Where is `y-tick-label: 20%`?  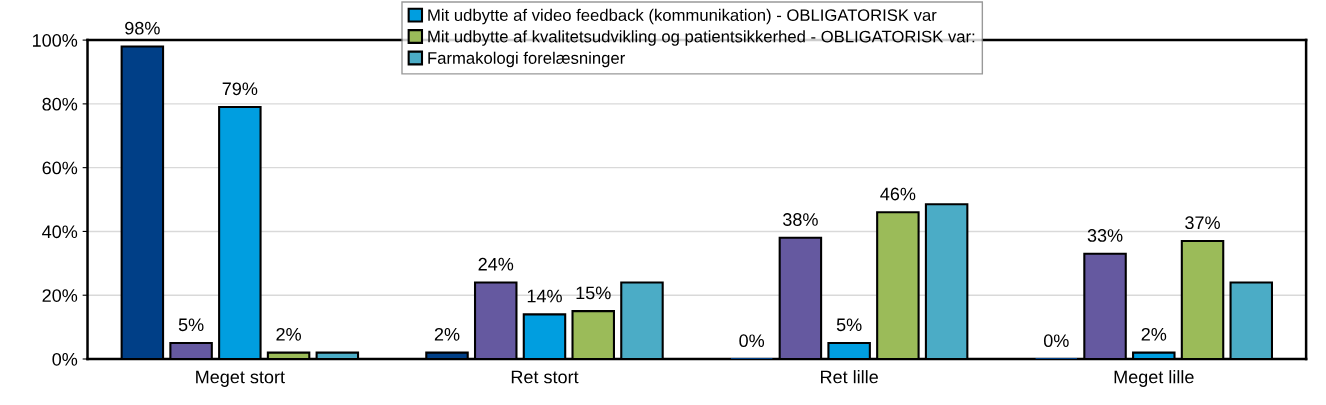
y-tick-label: 20% is located at coordinates (60, 295).